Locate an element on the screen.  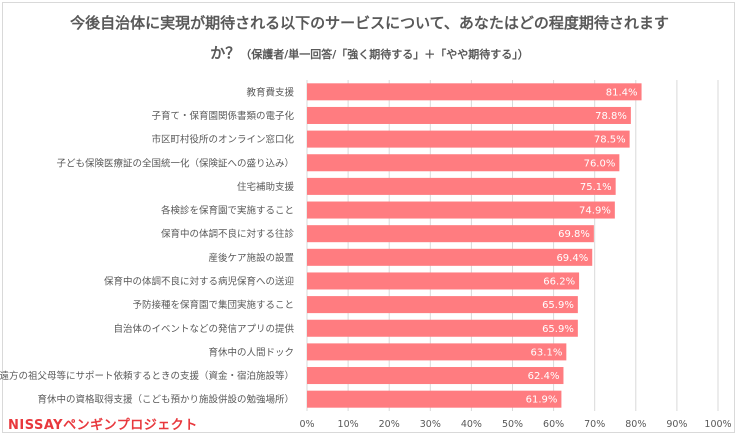
category-label: 各検診を保育園で実施すること is located at coordinates (227, 211).